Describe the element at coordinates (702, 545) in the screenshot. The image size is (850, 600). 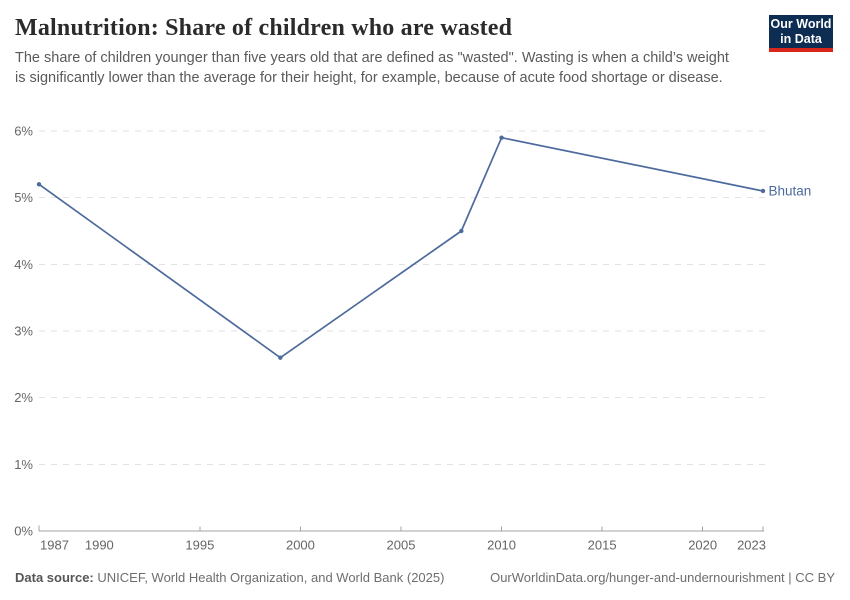
I see `x-axis-label: 2020` at that location.